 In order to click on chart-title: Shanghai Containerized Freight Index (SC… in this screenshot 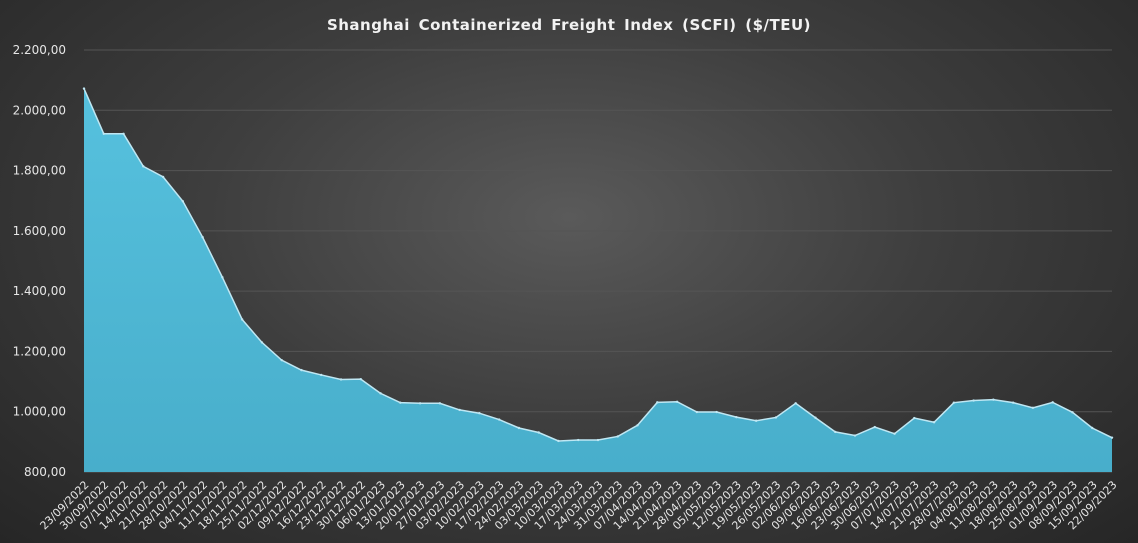, I will do `click(569, 25)`.